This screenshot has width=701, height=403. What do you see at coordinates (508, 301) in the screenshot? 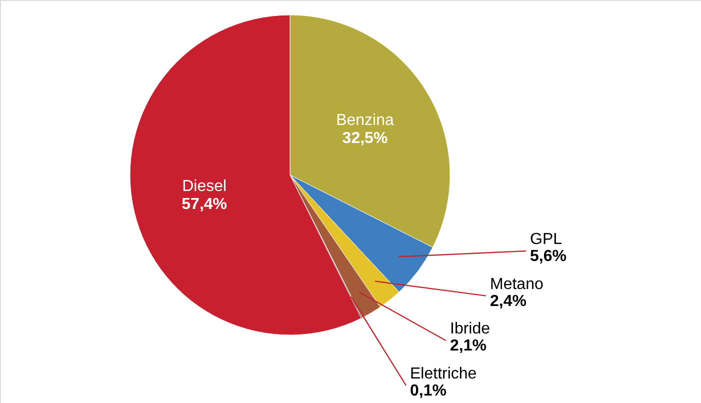
I see `data-label: 2,4%` at bounding box center [508, 301].